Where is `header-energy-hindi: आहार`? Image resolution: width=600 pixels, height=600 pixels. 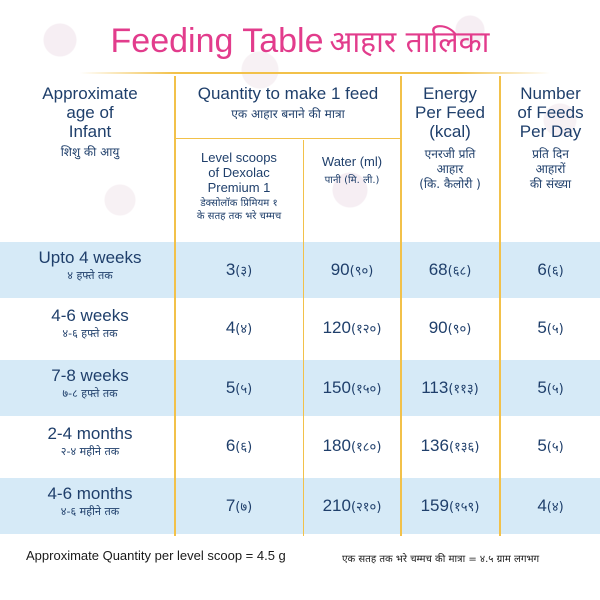 header-energy-hindi: आहार is located at coordinates (450, 169).